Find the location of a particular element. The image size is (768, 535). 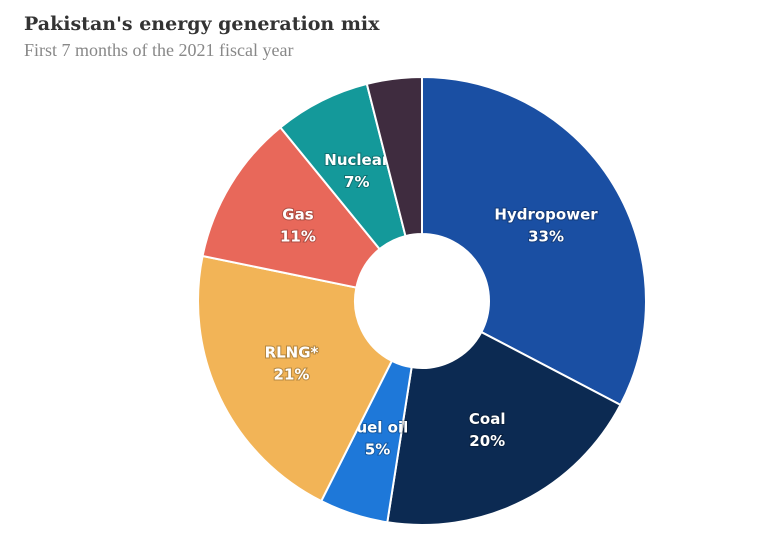

slice-value: 11% is located at coordinates (298, 236).